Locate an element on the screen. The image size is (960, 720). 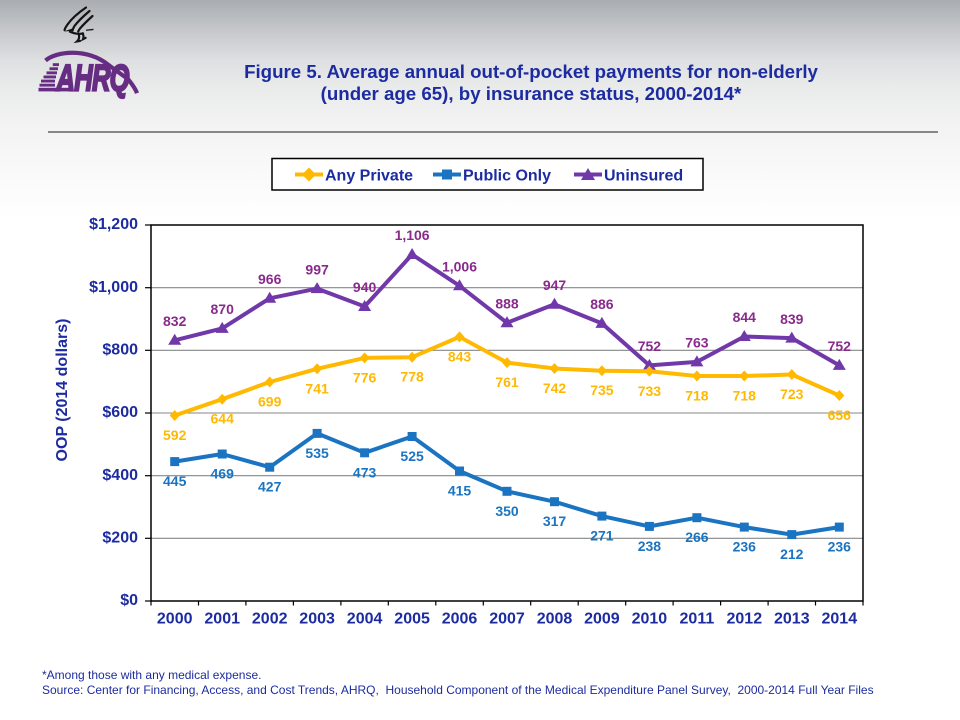
svg-text: 723 is located at coordinates (792, 394).